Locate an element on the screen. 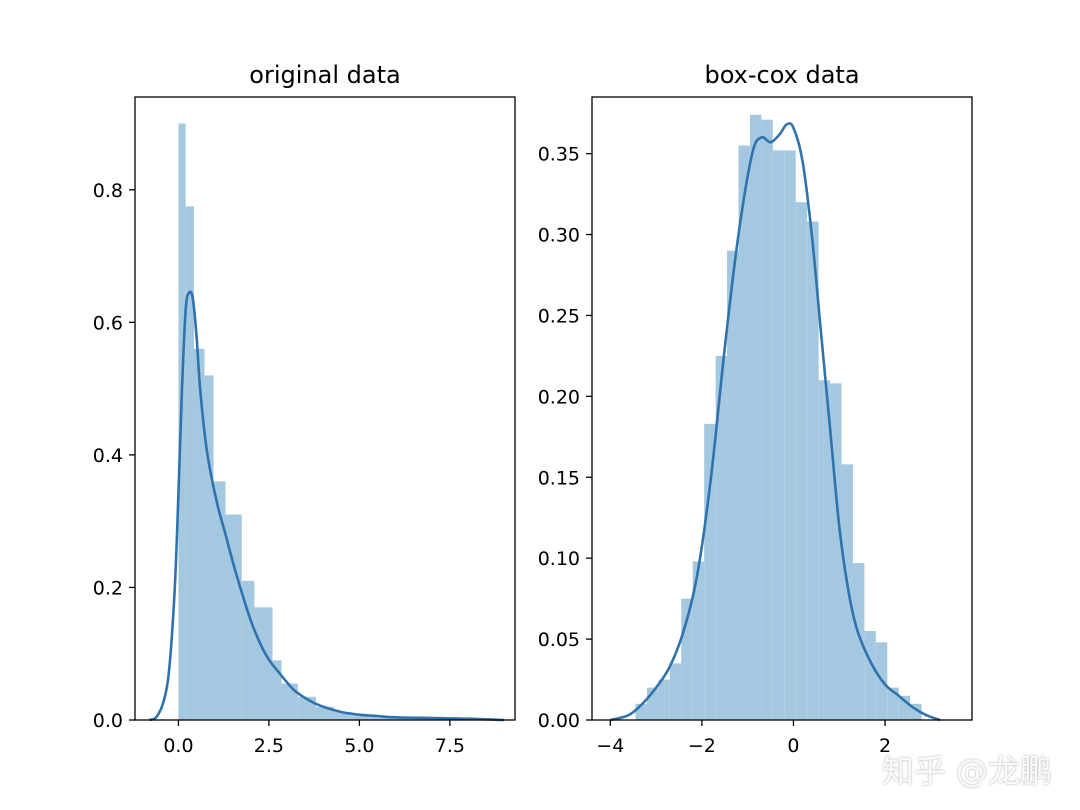  y-tick-label: 0.6 is located at coordinates (108, 323).